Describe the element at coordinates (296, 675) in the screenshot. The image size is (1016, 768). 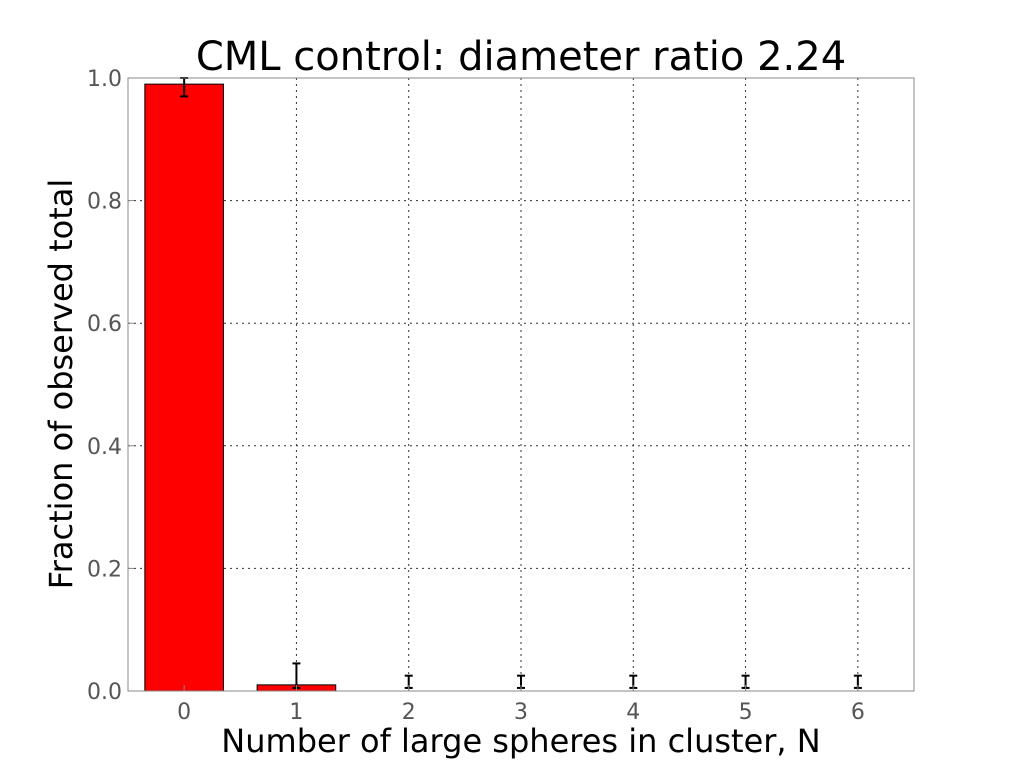
I see `error-bar` at that location.